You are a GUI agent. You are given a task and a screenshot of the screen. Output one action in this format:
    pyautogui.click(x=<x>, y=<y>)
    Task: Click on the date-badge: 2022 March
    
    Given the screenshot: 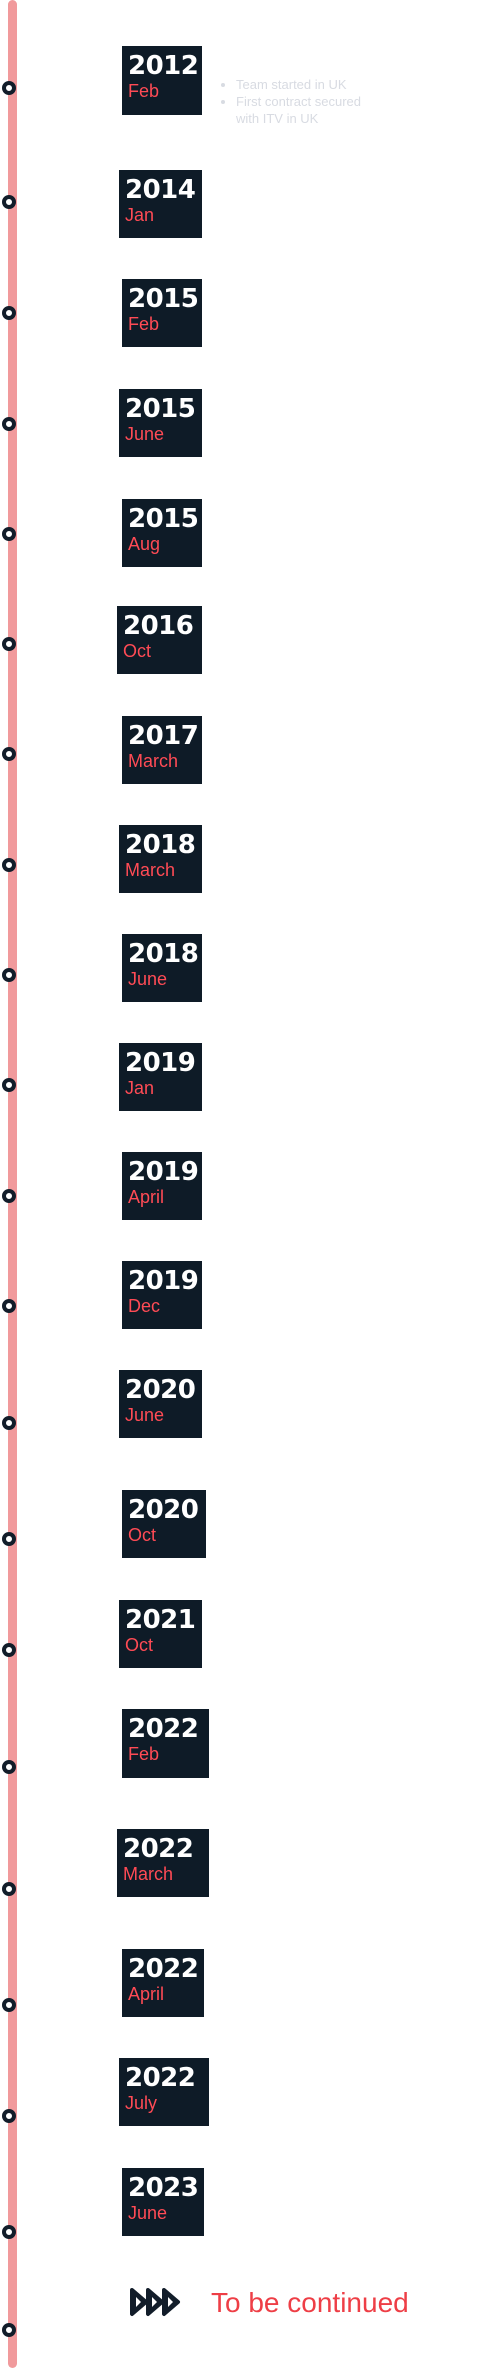 What is the action you would take?
    pyautogui.click(x=163, y=1863)
    